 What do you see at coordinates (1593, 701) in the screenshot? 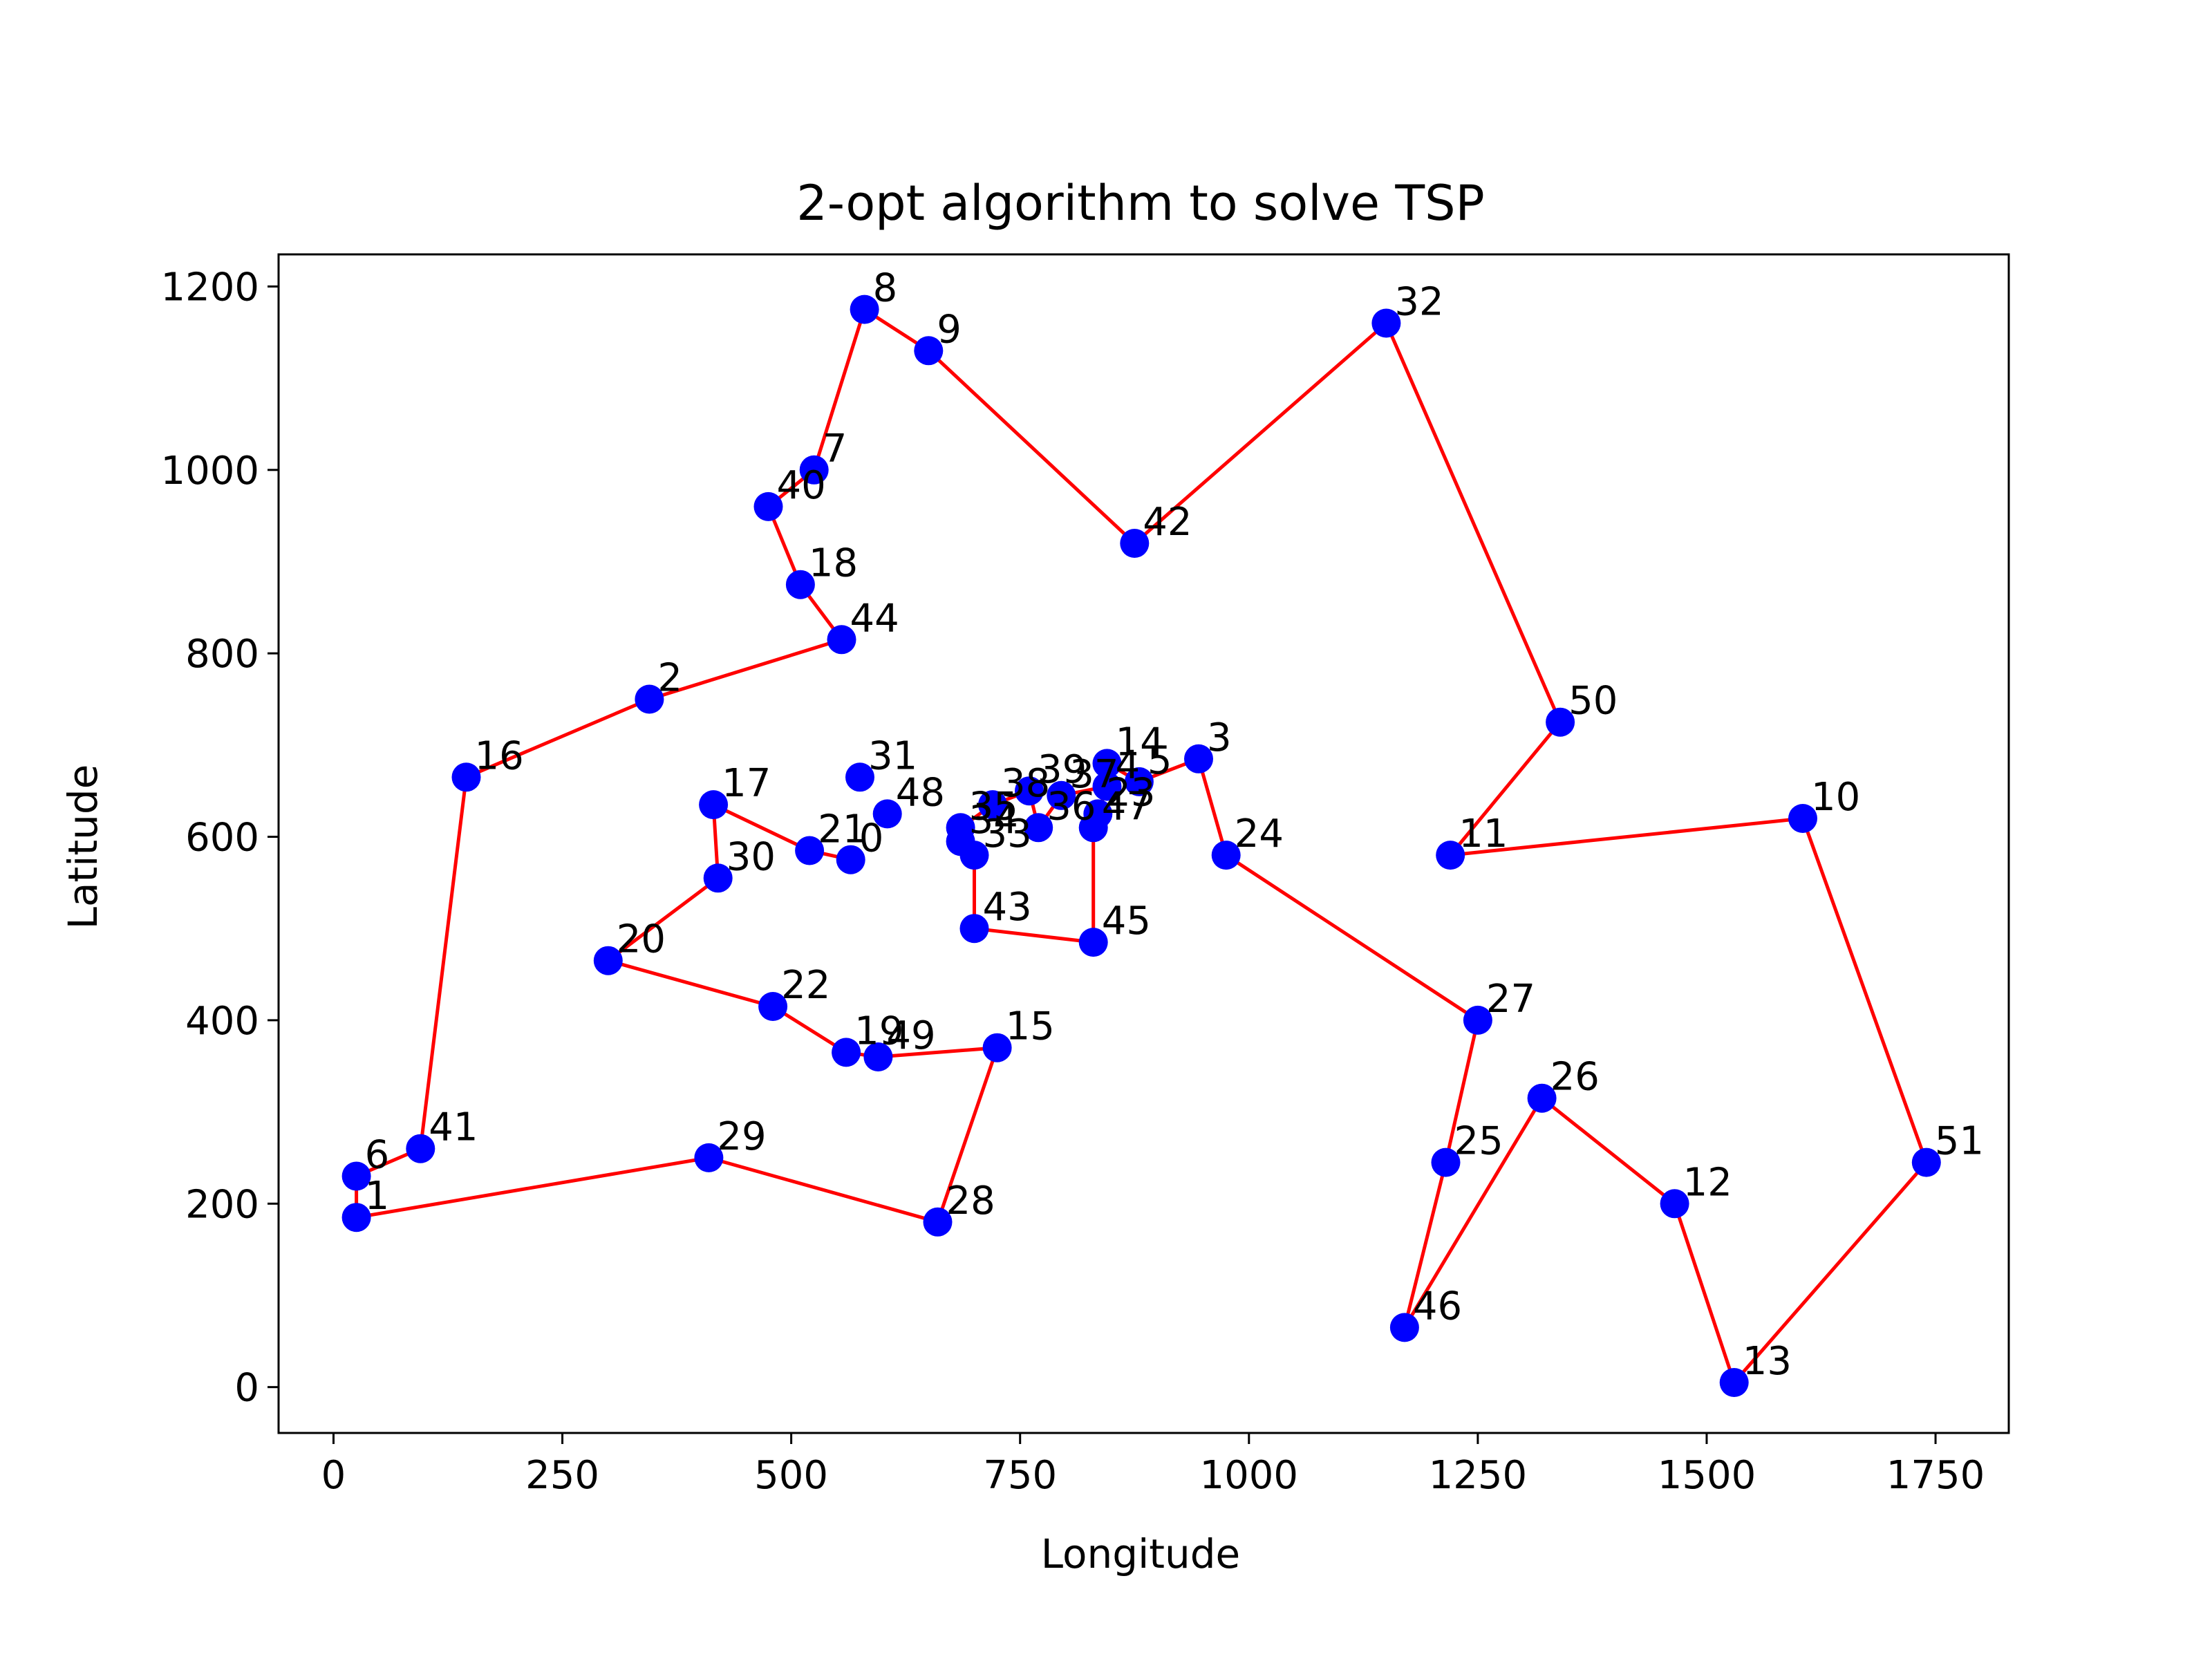
I see `city-label-50: 50` at bounding box center [1593, 701].